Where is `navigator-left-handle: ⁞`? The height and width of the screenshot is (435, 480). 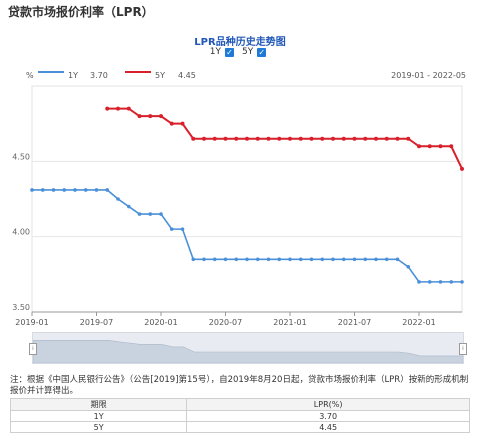 navigator-left-handle: ⁞ is located at coordinates (33, 349).